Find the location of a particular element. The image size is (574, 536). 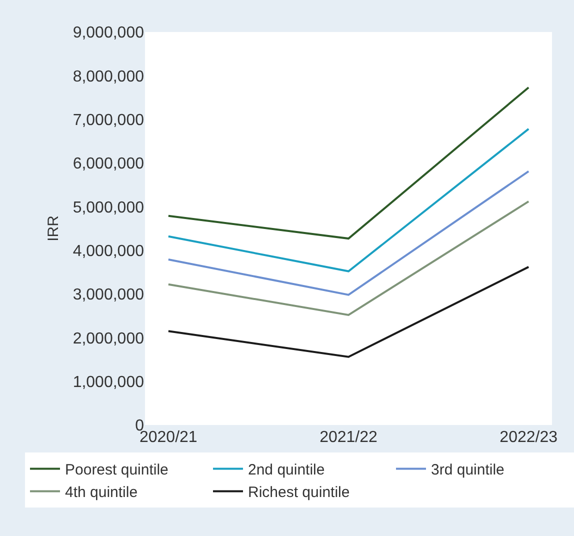

y-tick-label: 6,000,000 is located at coordinates (108, 164).